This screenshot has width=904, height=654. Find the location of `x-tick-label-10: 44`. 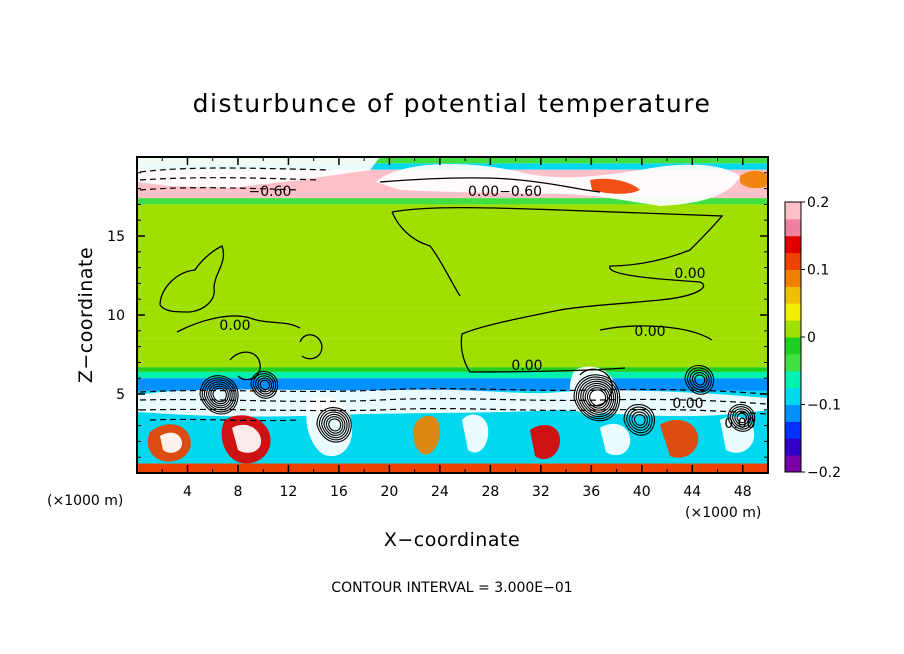

x-tick-label-10: 44 is located at coordinates (692, 492).